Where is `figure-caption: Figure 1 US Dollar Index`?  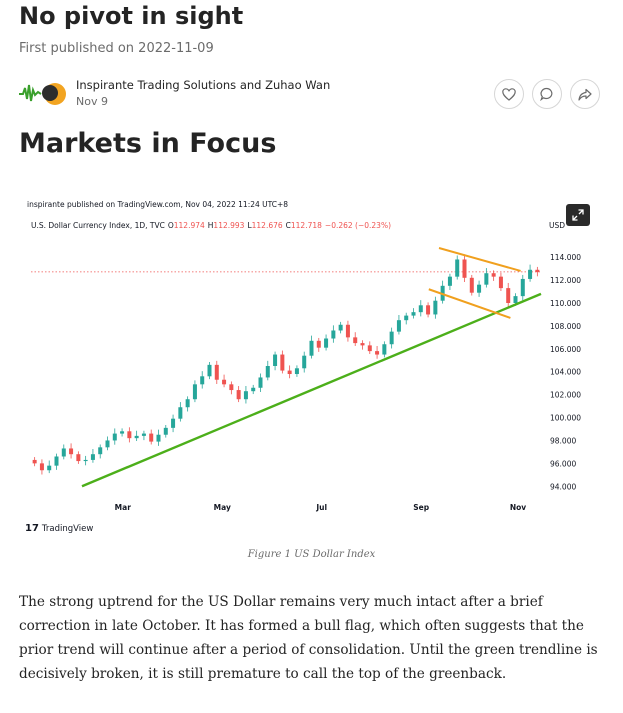
figure-caption: Figure 1 US Dollar Index is located at coordinates (311, 554).